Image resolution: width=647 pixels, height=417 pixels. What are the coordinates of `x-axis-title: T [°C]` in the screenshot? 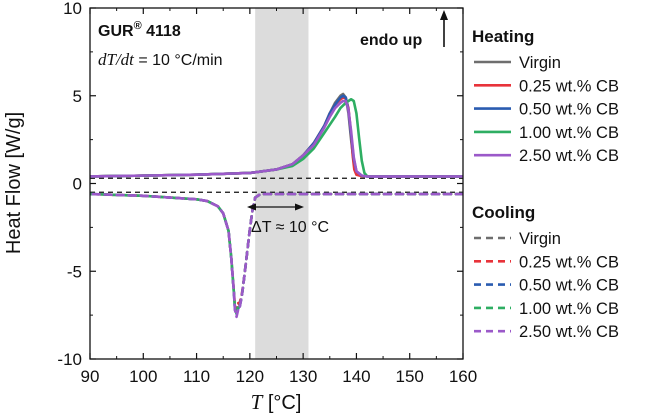 It's located at (276, 402).